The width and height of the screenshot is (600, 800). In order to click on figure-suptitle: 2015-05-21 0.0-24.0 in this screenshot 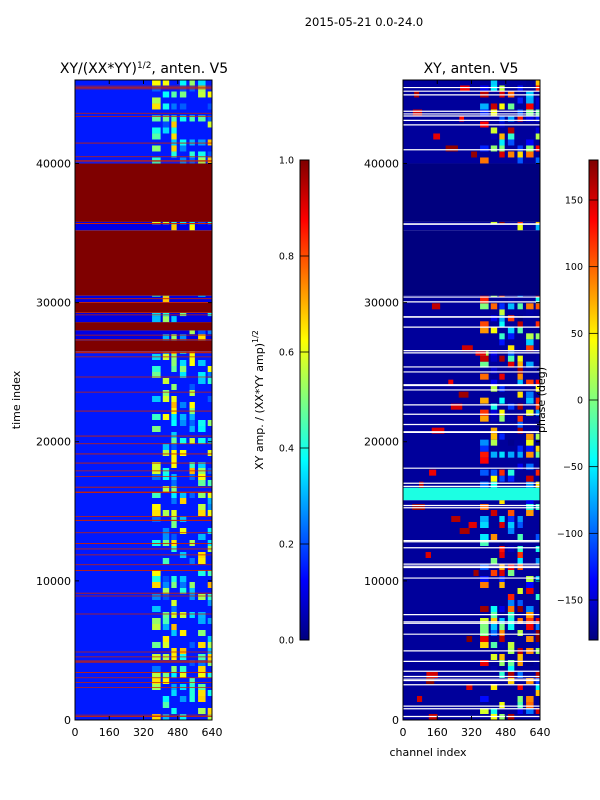, I will do `click(364, 22)`.